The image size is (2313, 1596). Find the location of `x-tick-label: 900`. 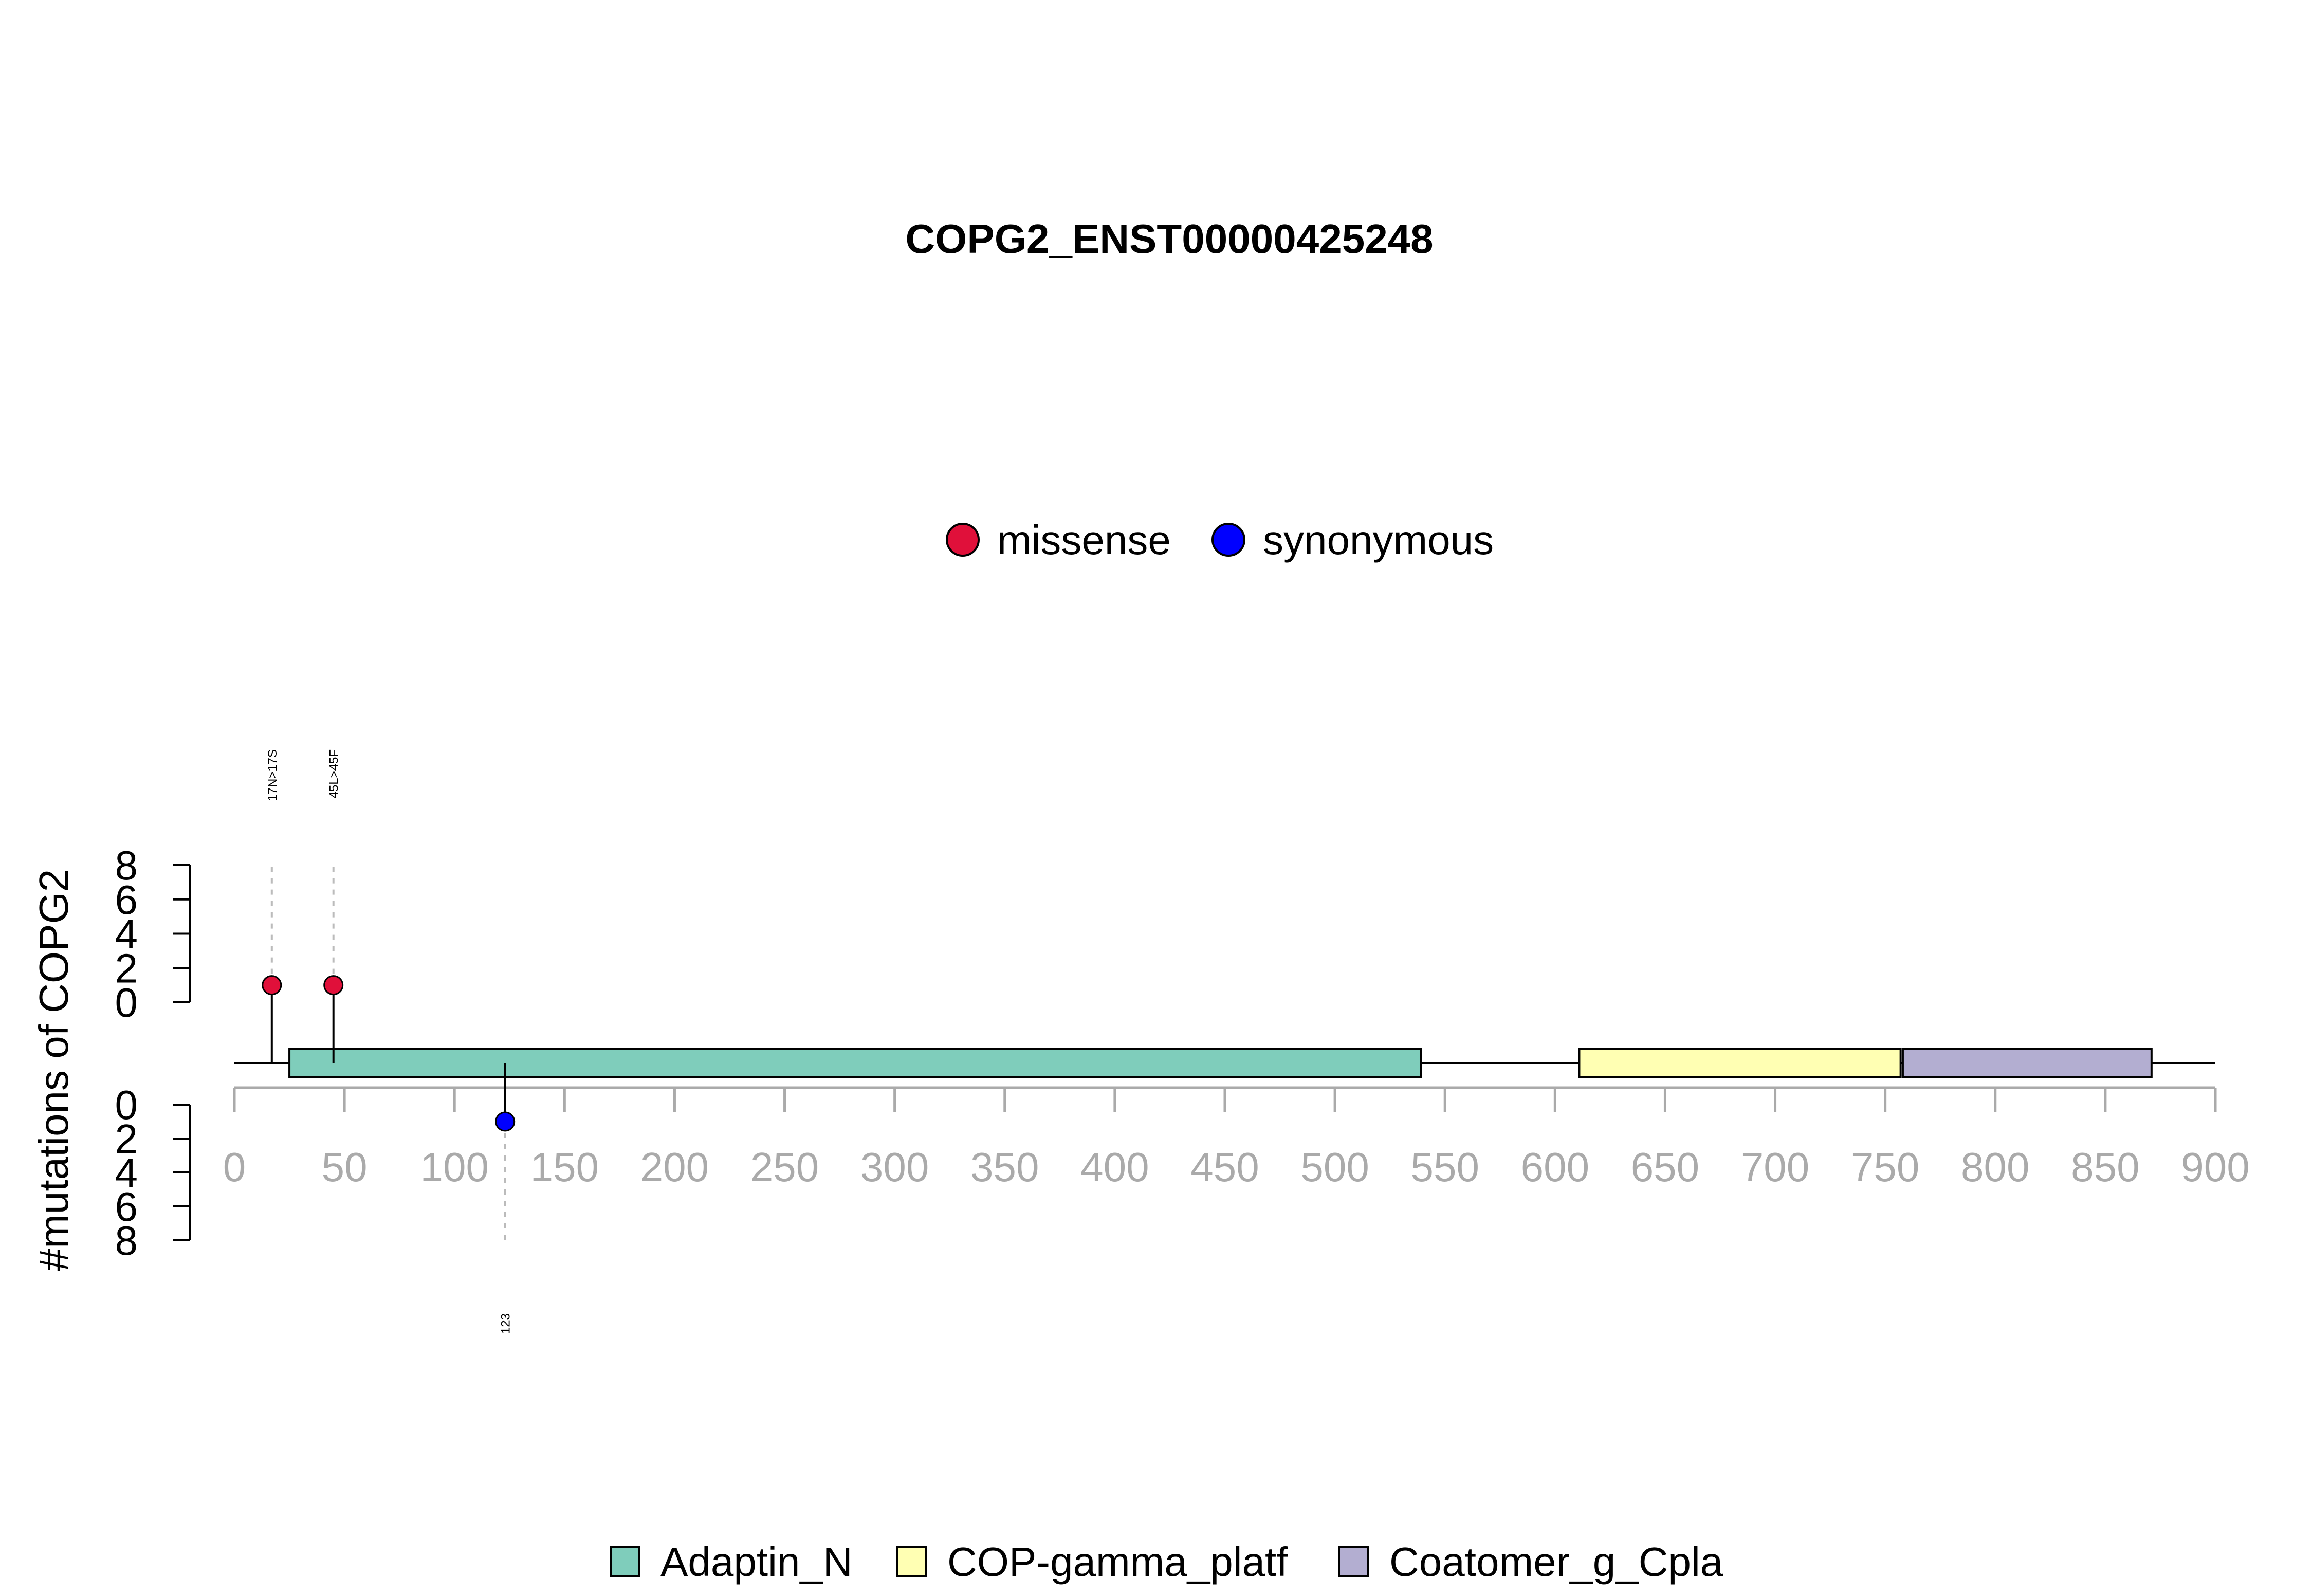

x-tick-label: 900 is located at coordinates (2215, 1167).